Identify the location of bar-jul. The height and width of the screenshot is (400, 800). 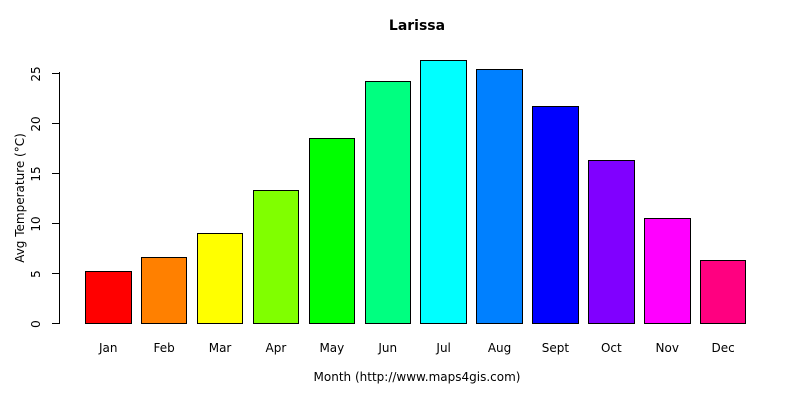
(443, 191).